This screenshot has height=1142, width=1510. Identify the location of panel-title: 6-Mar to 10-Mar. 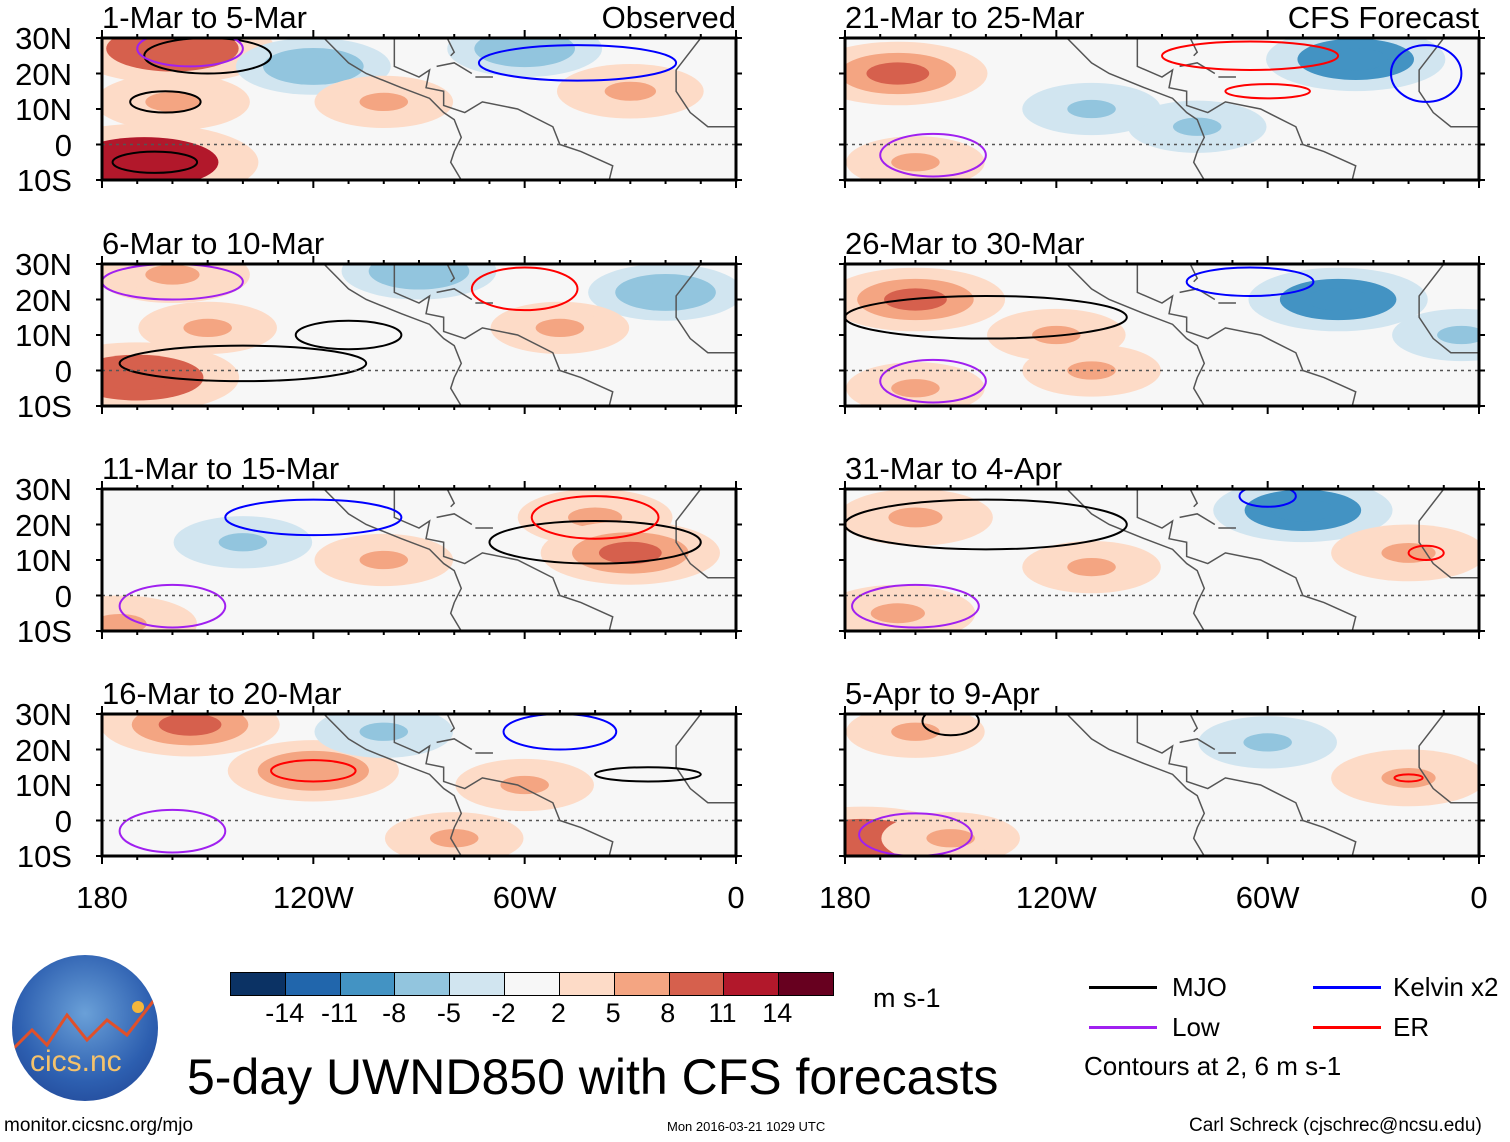
(213, 243).